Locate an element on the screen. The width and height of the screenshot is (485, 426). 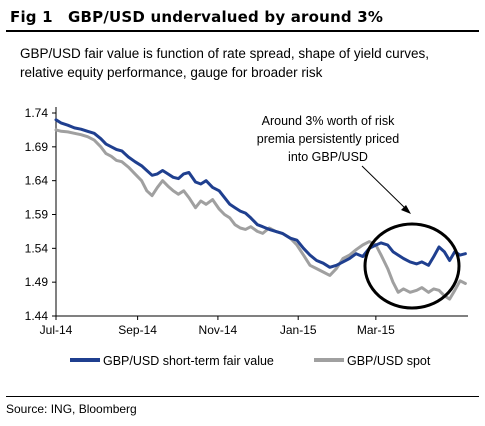
annotation-line-2: premia persistently priced is located at coordinates (328, 139).